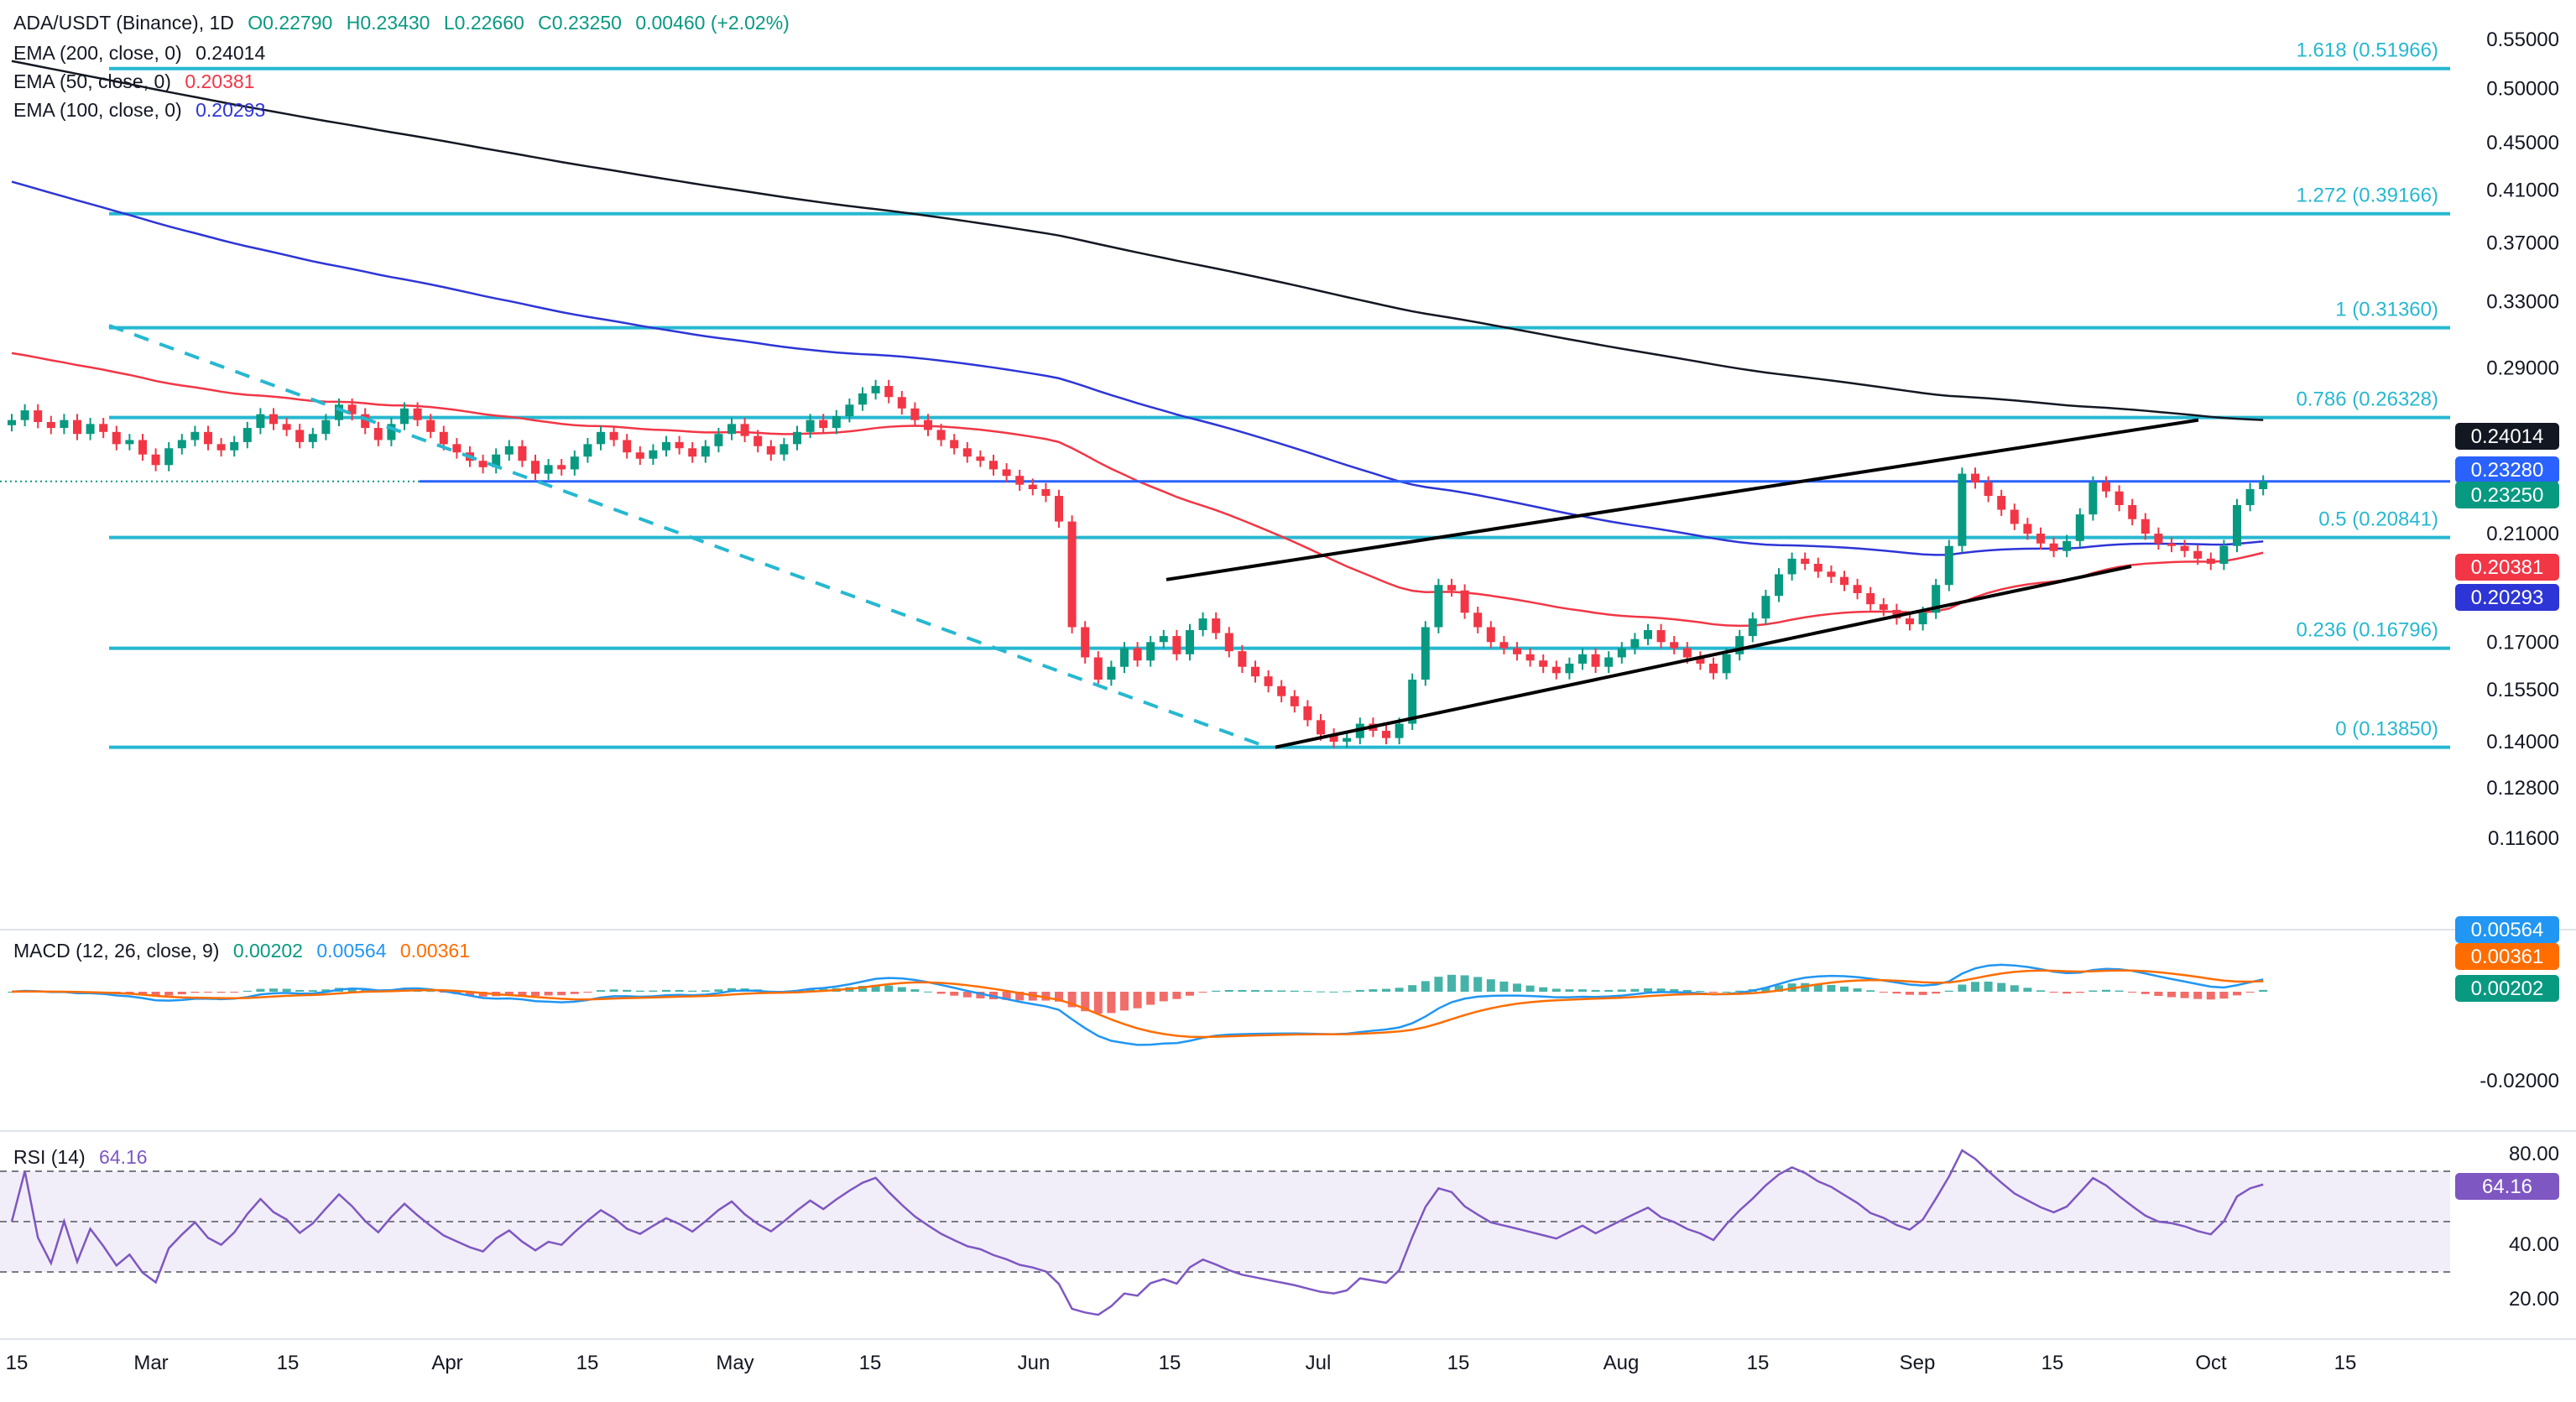 Image resolution: width=2576 pixels, height=1402 pixels. What do you see at coordinates (1137, 1004) in the screenshot?
I see `macd-signal-line` at bounding box center [1137, 1004].